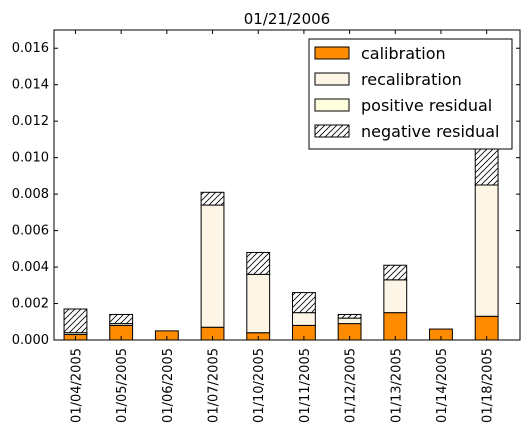 The height and width of the screenshot is (436, 530). I want to click on bar-calibration, so click(395, 326).